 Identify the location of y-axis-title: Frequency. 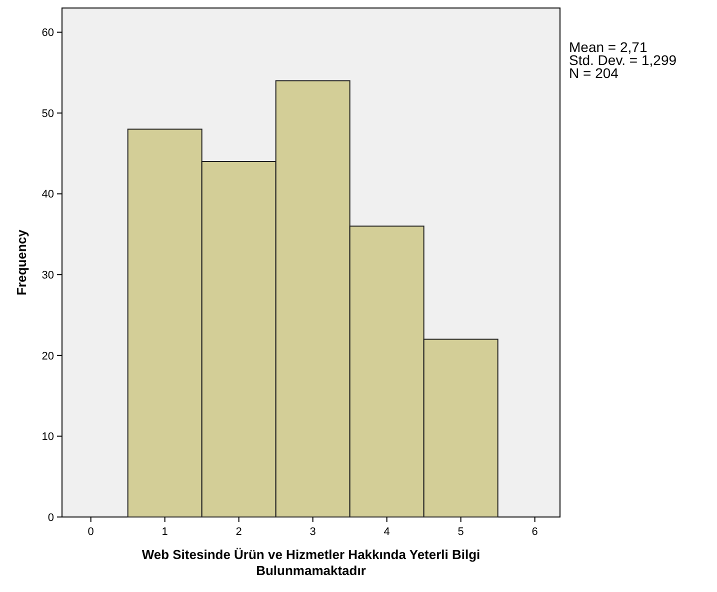
(21, 262).